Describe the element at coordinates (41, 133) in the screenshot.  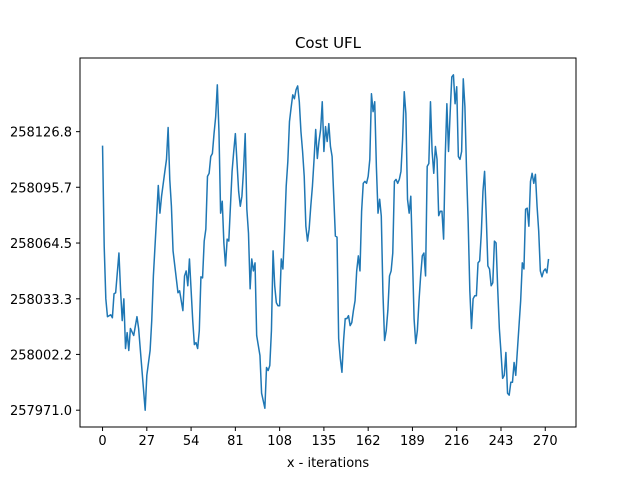
I see `y-tick-label: 258126.8` at that location.